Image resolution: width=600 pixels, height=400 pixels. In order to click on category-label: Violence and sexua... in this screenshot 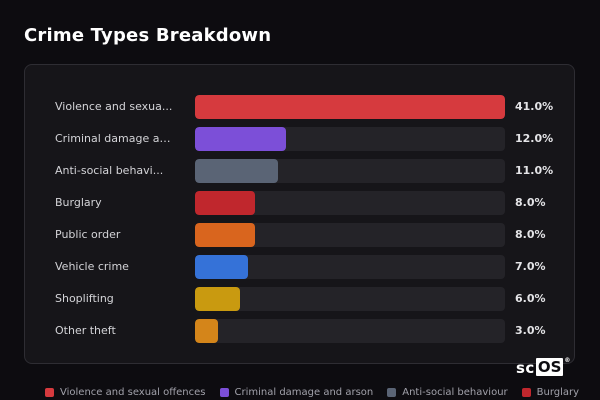, I will do `click(114, 106)`.